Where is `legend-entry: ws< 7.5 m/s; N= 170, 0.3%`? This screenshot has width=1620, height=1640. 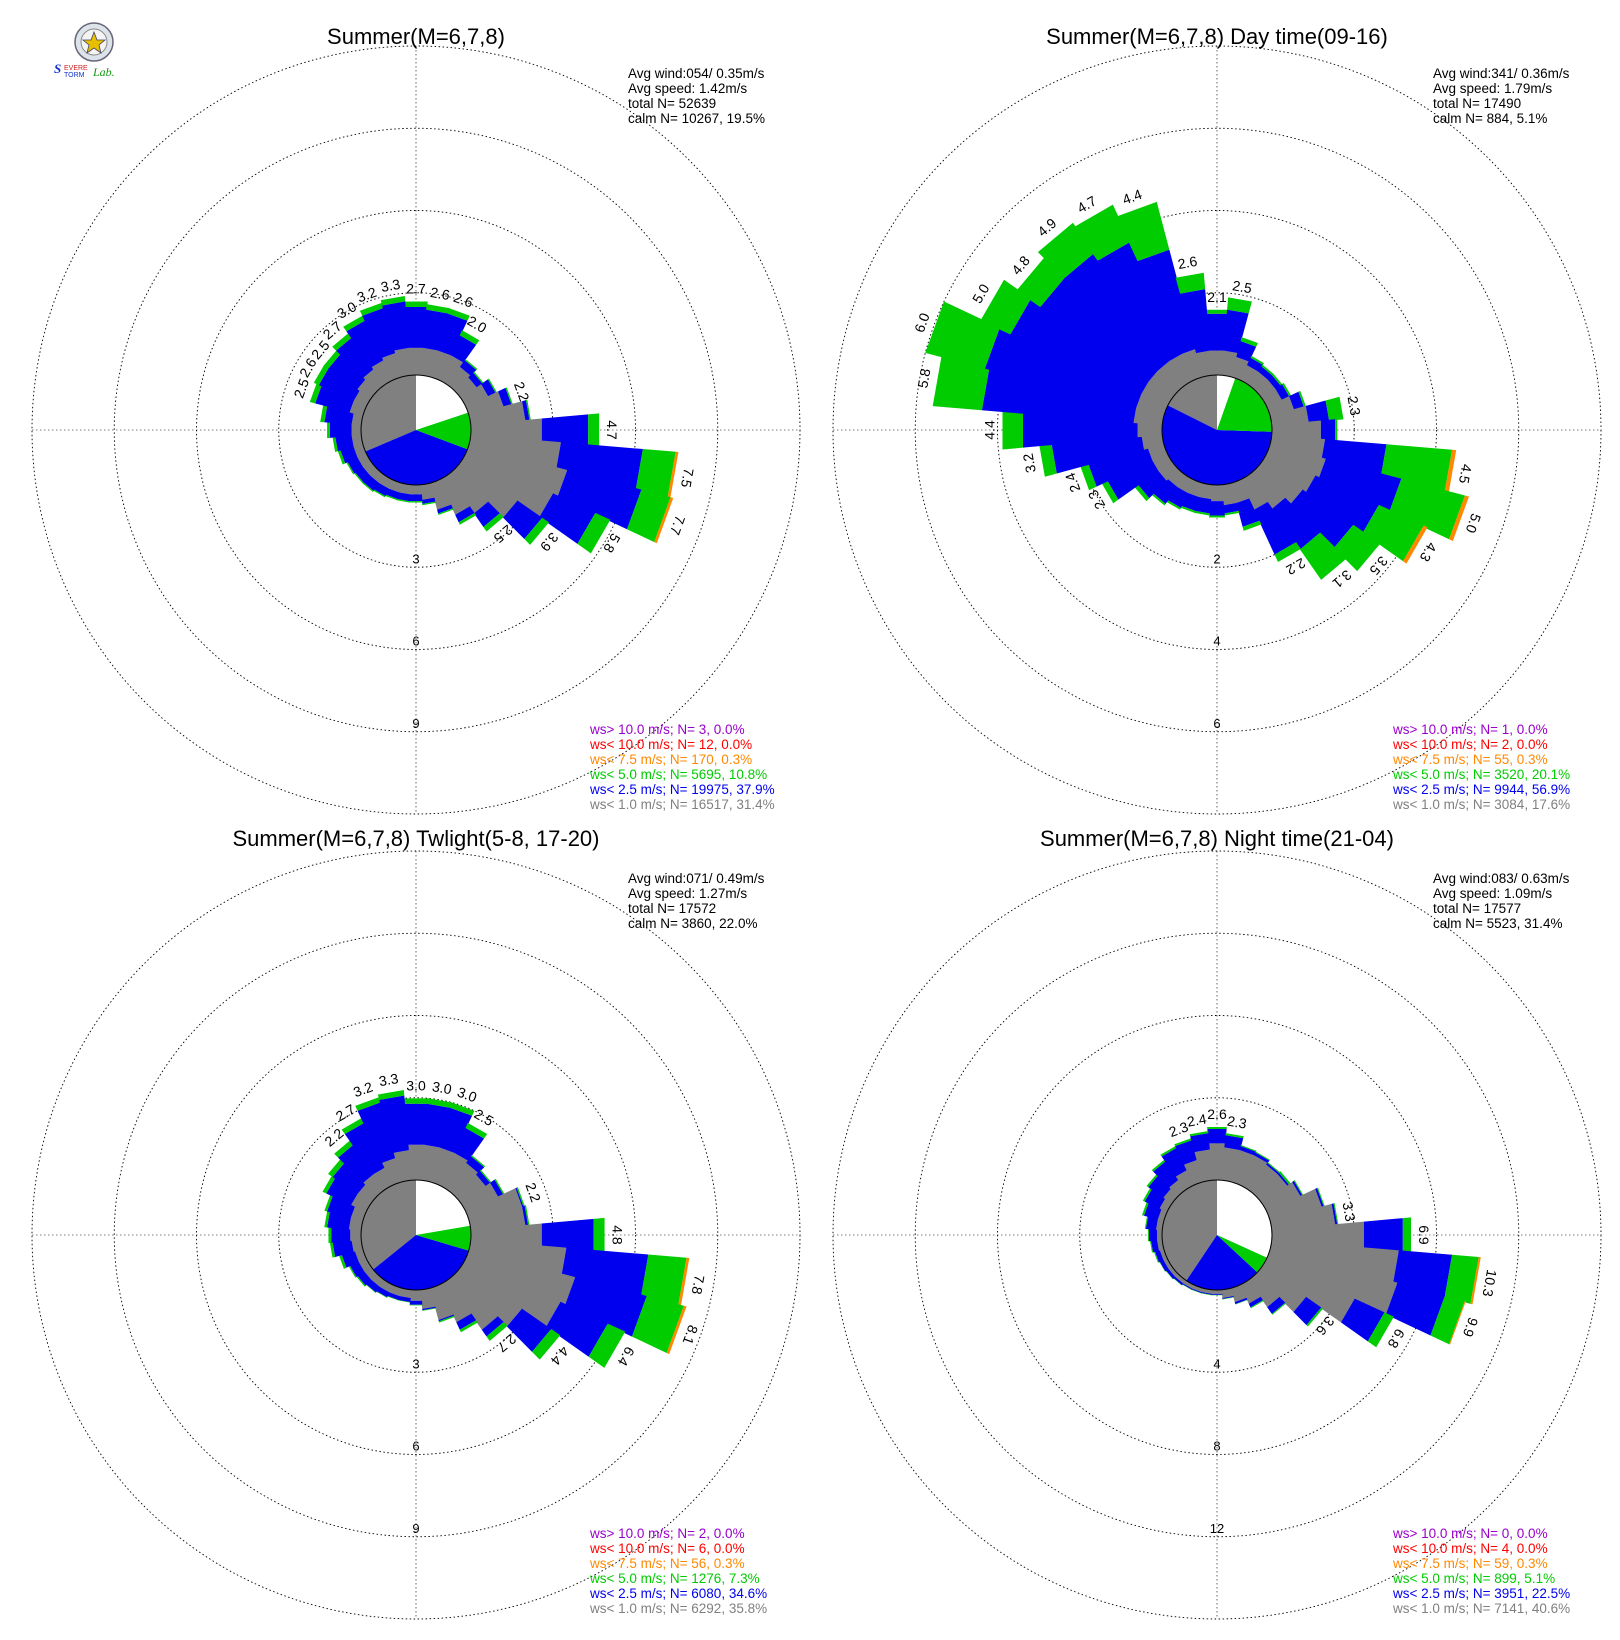
legend-entry: ws< 7.5 m/s; N= 170, 0.3% is located at coordinates (670, 759).